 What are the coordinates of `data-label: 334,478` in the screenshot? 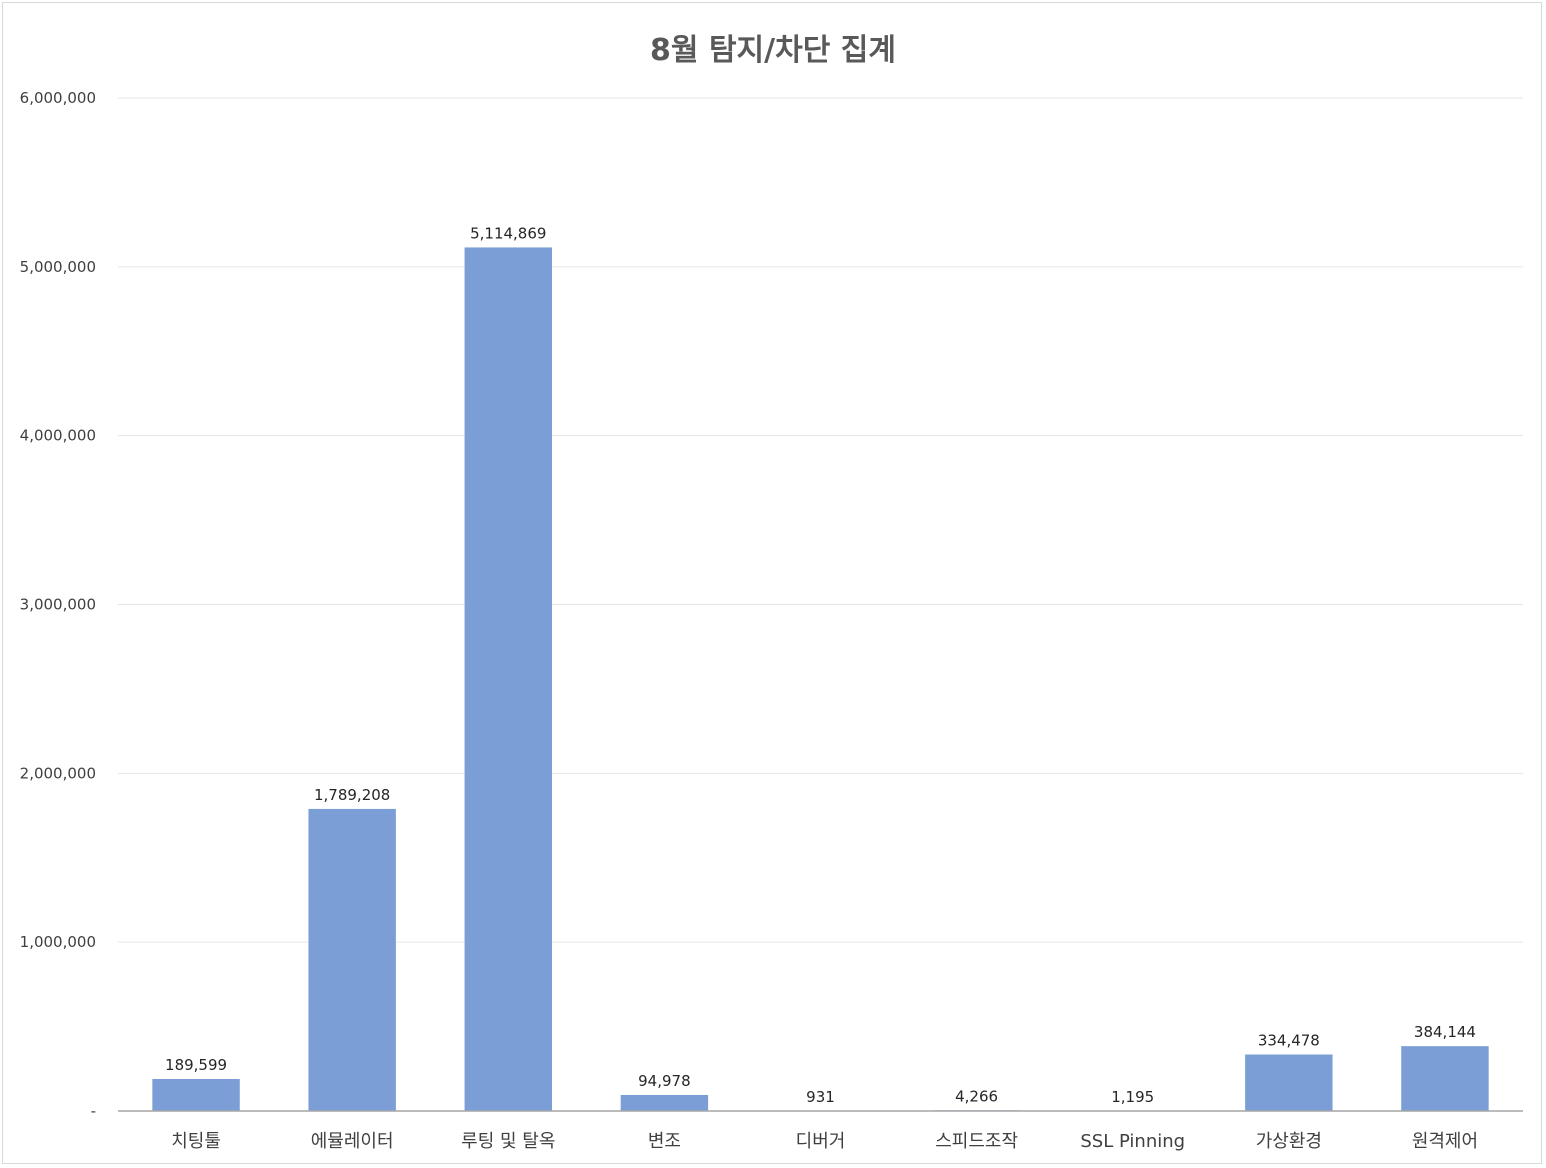 It's located at (1289, 1041).